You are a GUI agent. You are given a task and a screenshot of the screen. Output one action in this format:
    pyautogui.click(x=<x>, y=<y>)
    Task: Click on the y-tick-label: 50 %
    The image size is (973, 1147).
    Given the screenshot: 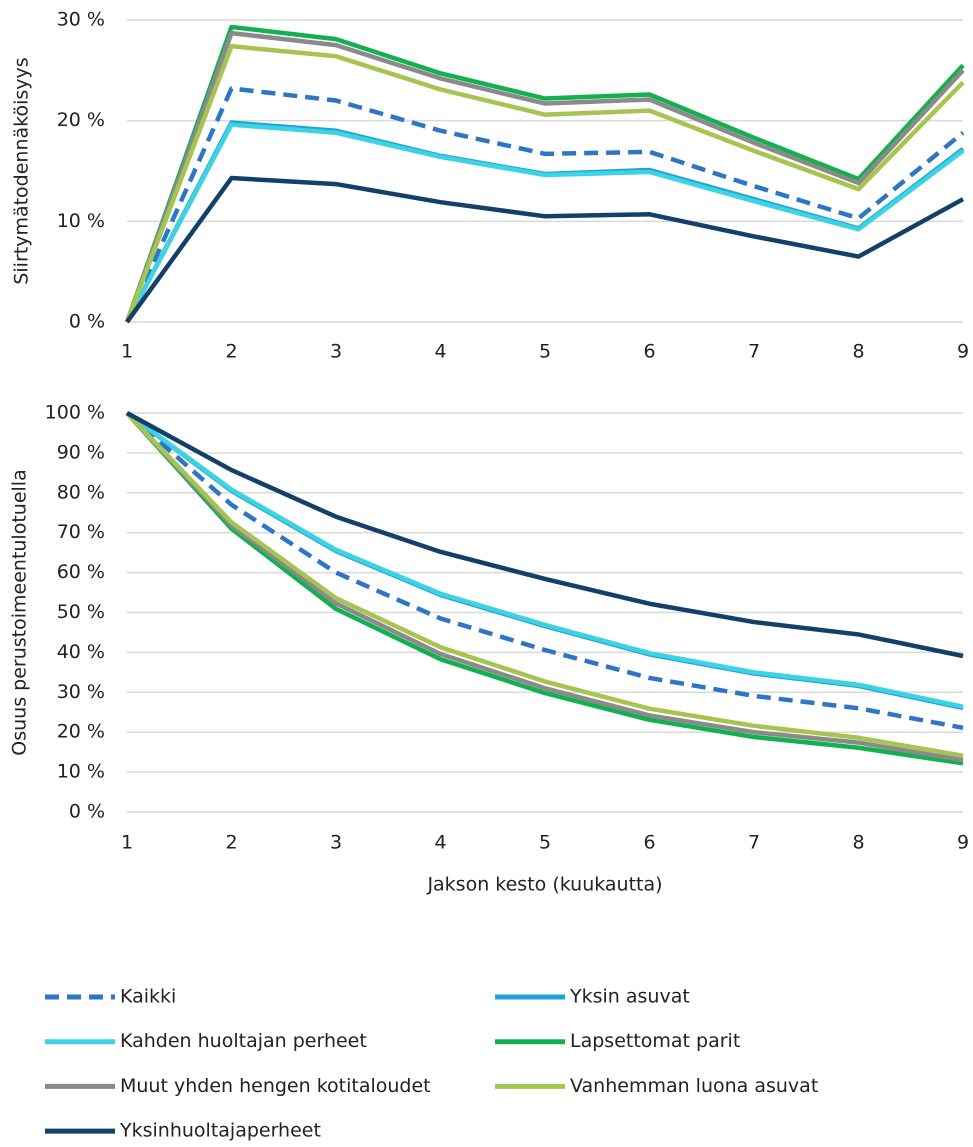 What is the action you would take?
    pyautogui.click(x=81, y=612)
    